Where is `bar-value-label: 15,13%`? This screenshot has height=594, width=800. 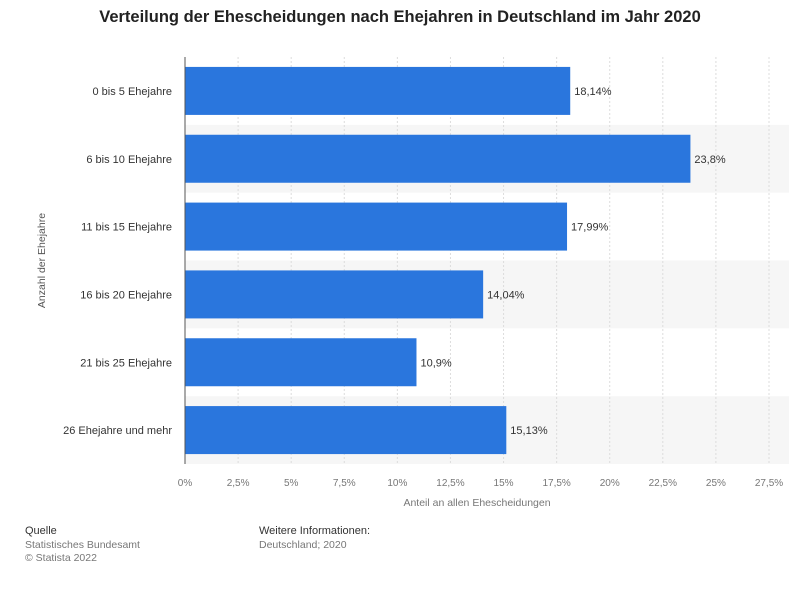
bar-value-label: 15,13% is located at coordinates (529, 431).